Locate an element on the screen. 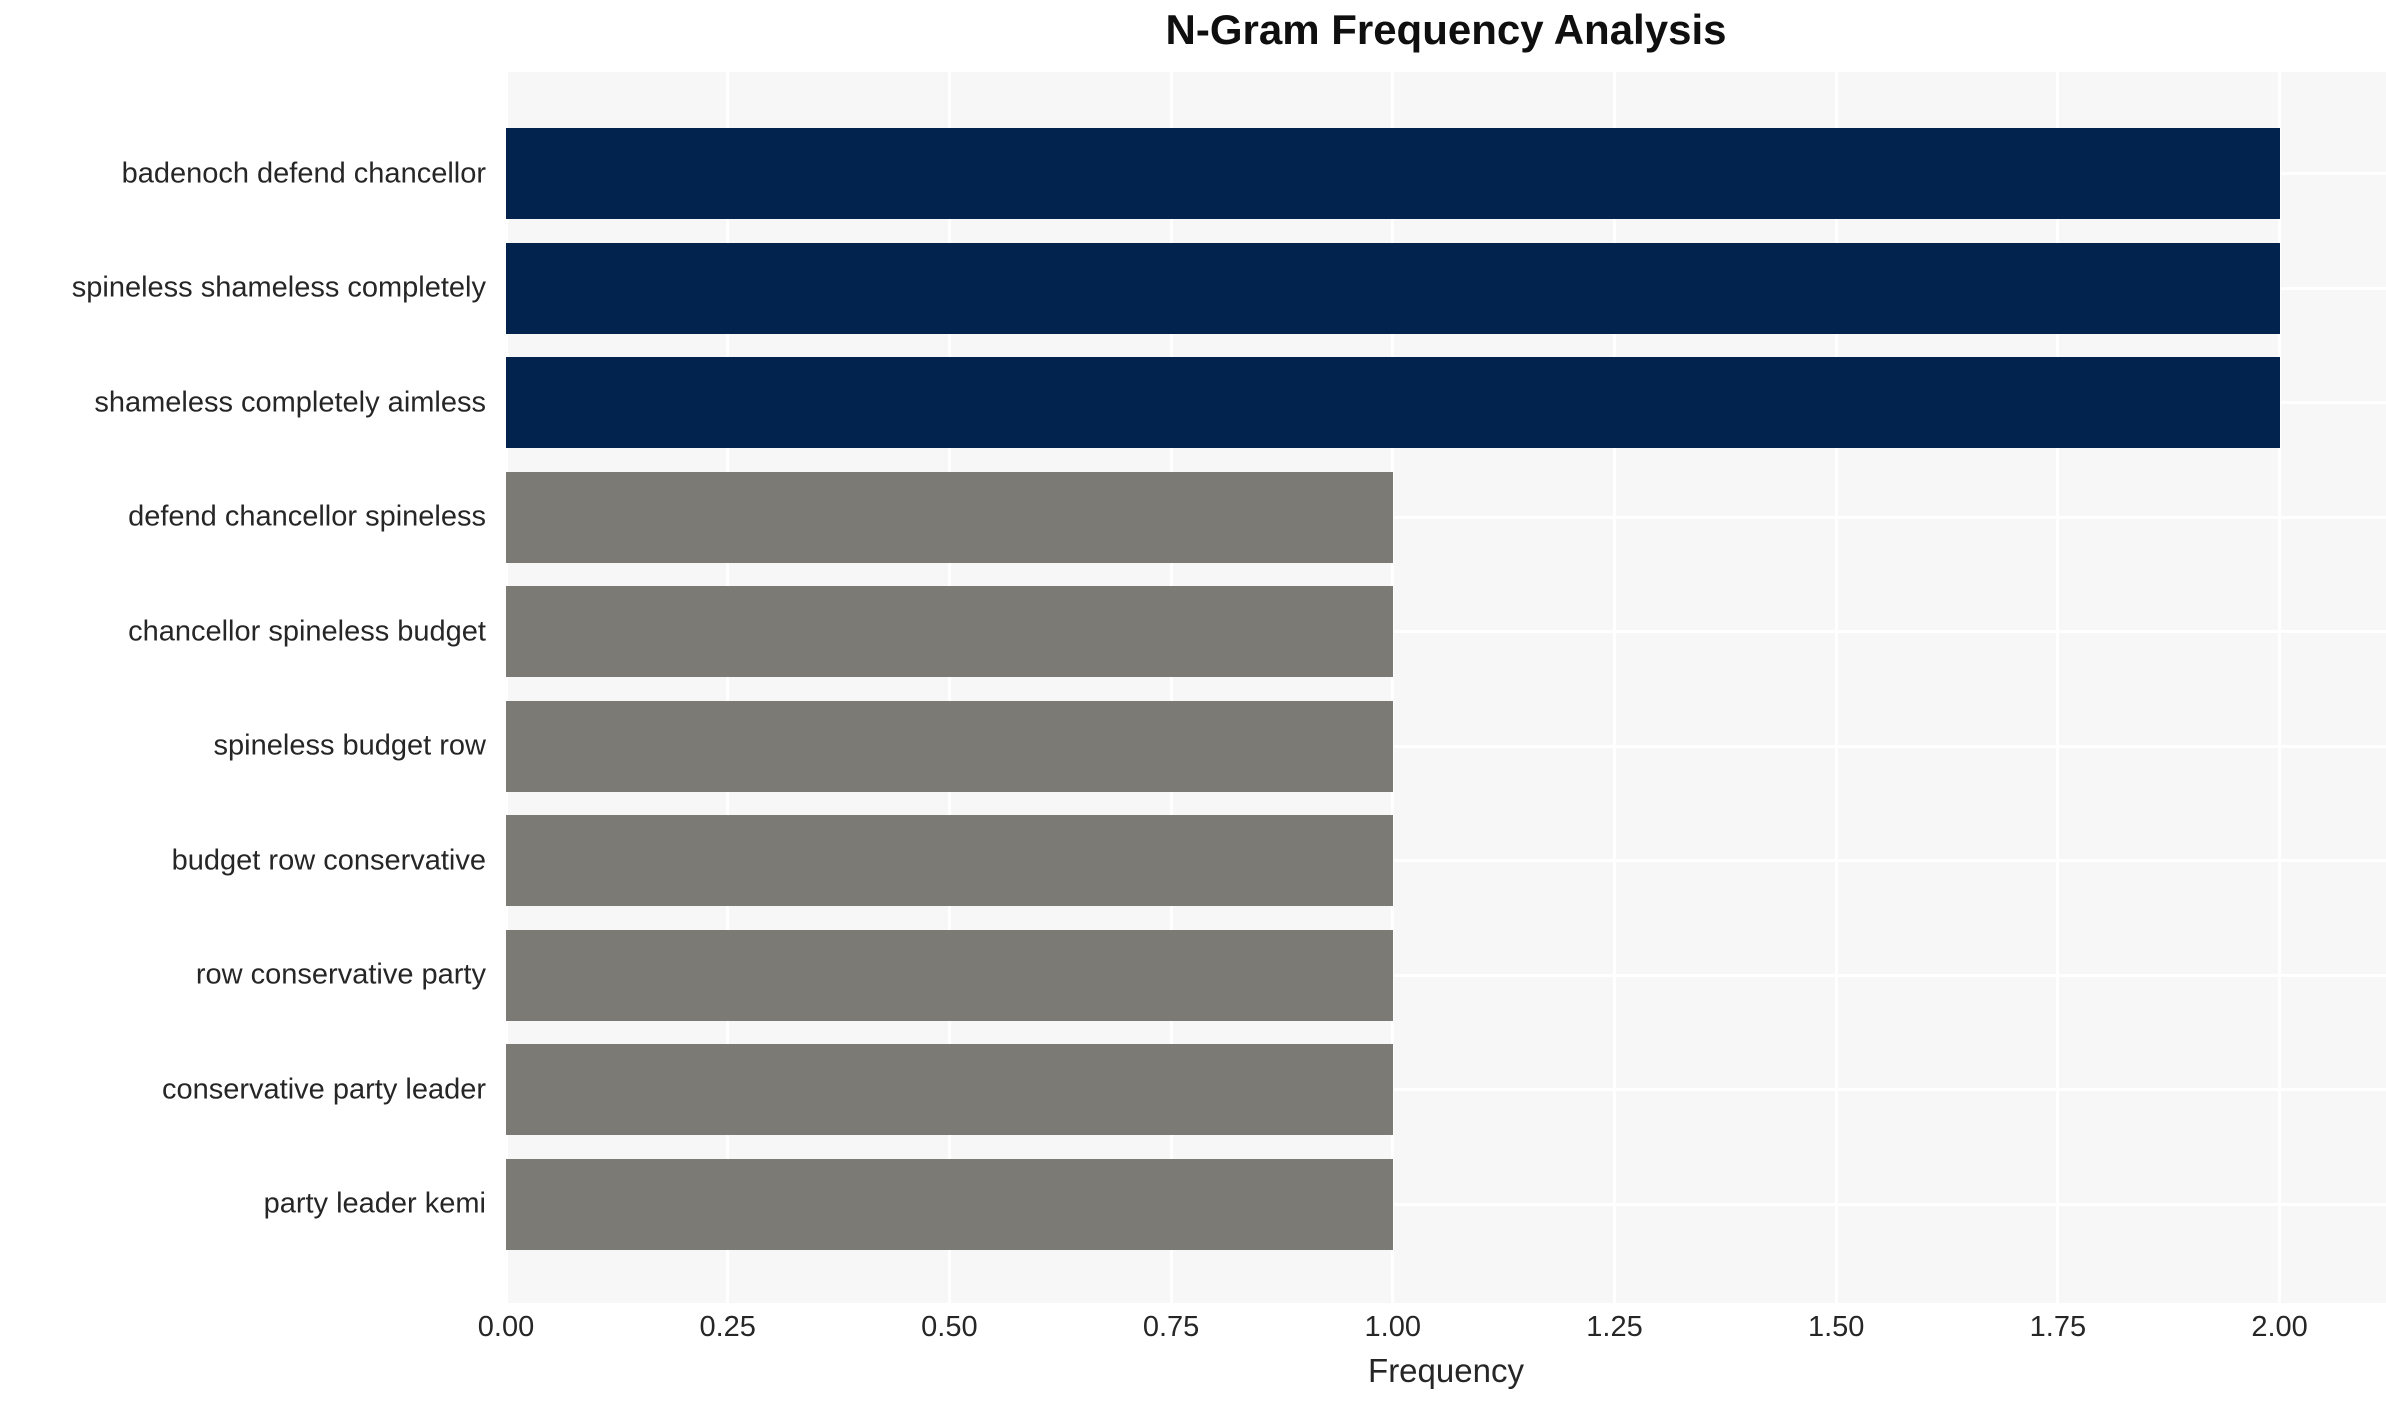  y-category-label: budget row conservative is located at coordinates (328, 860).